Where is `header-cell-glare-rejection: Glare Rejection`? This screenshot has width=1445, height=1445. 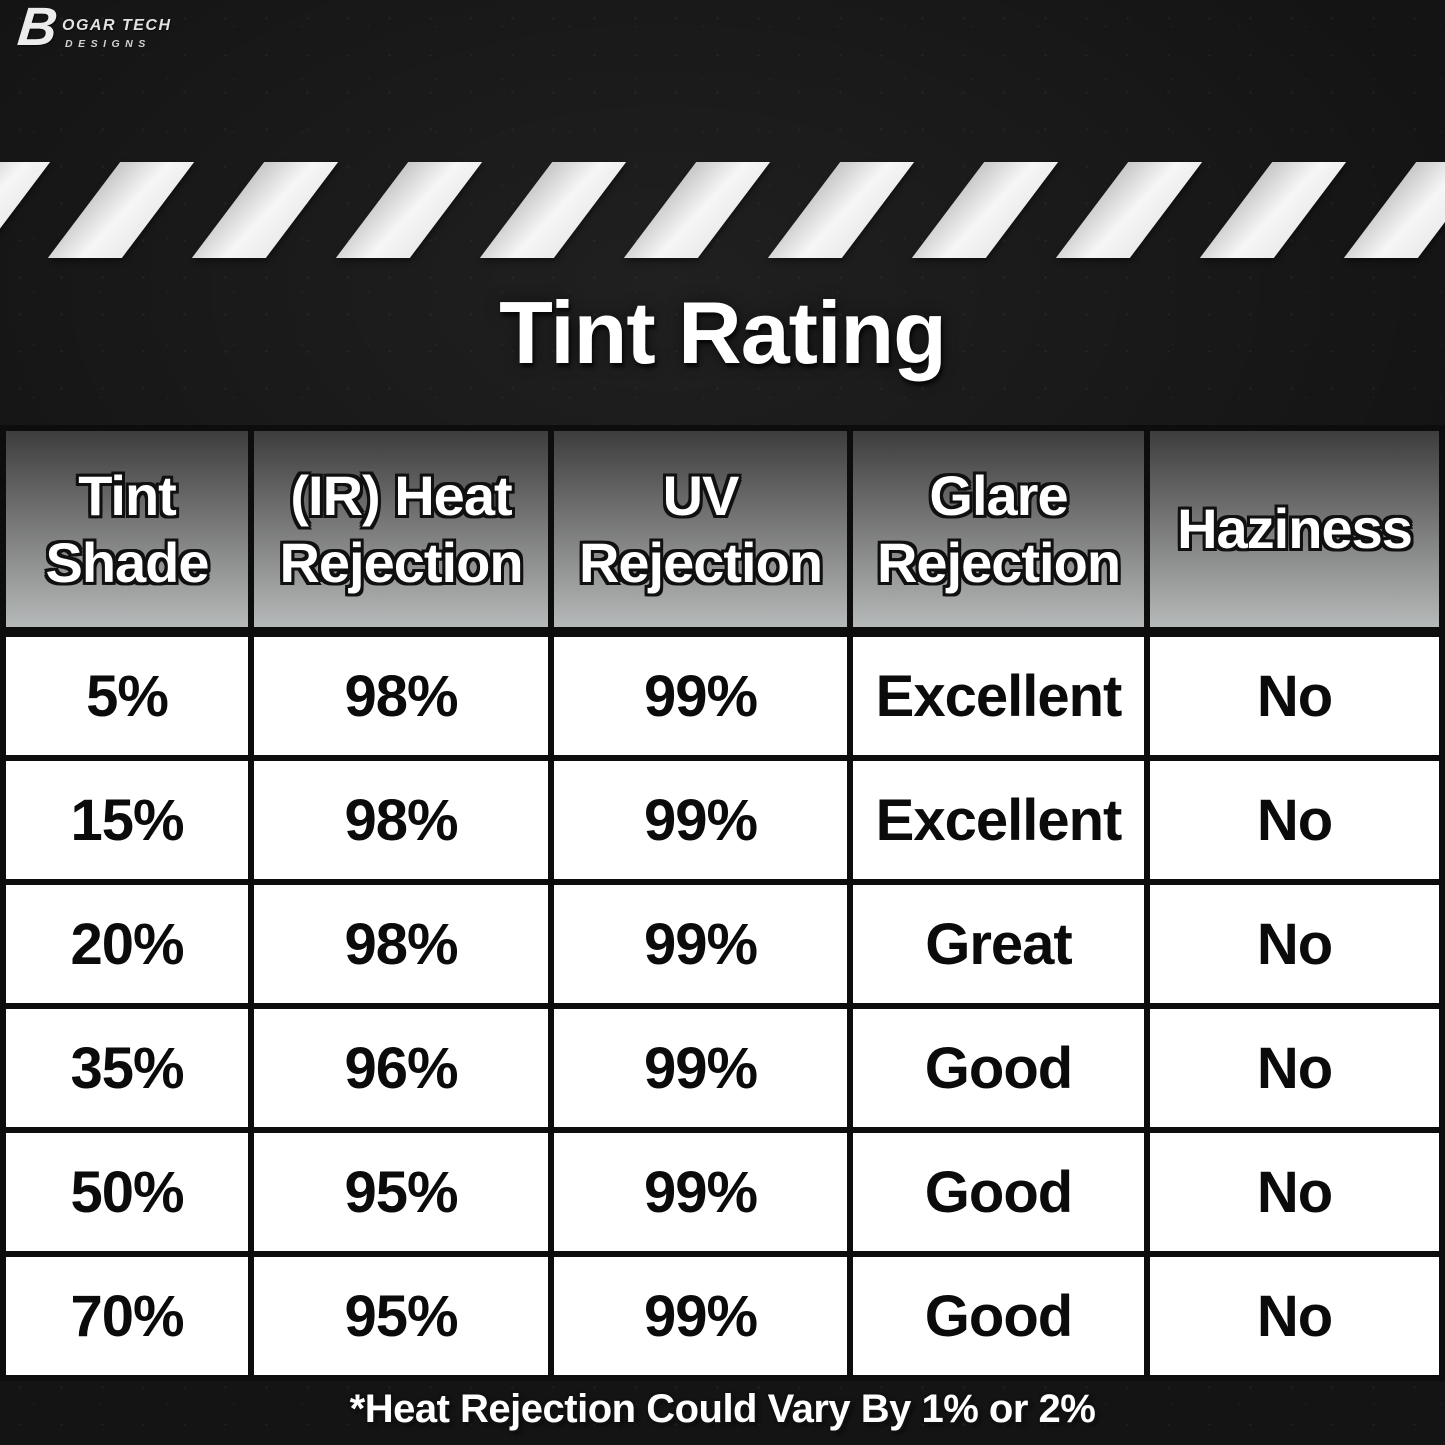
header-cell-glare-rejection: Glare Rejection is located at coordinates (998, 531).